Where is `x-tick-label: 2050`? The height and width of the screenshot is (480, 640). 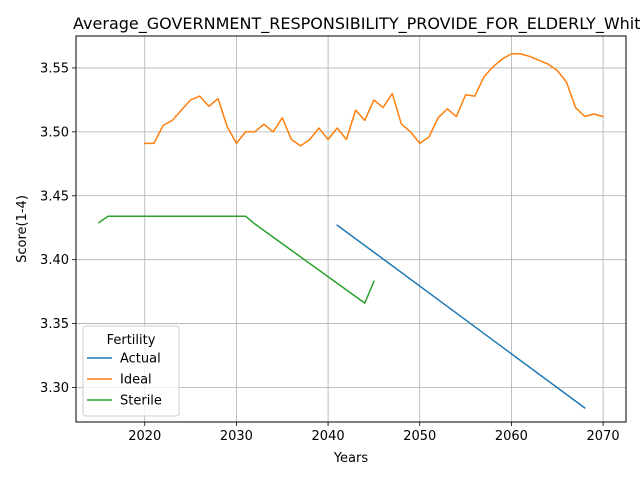
x-tick-label: 2050 is located at coordinates (419, 436).